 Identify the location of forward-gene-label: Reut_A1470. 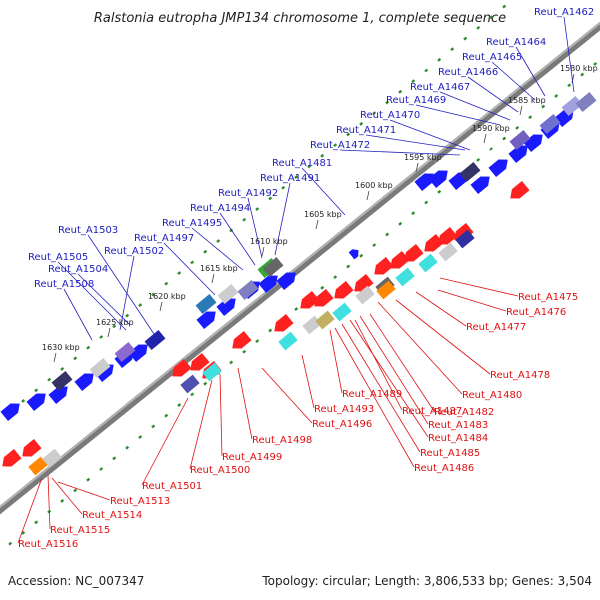
(390, 115).